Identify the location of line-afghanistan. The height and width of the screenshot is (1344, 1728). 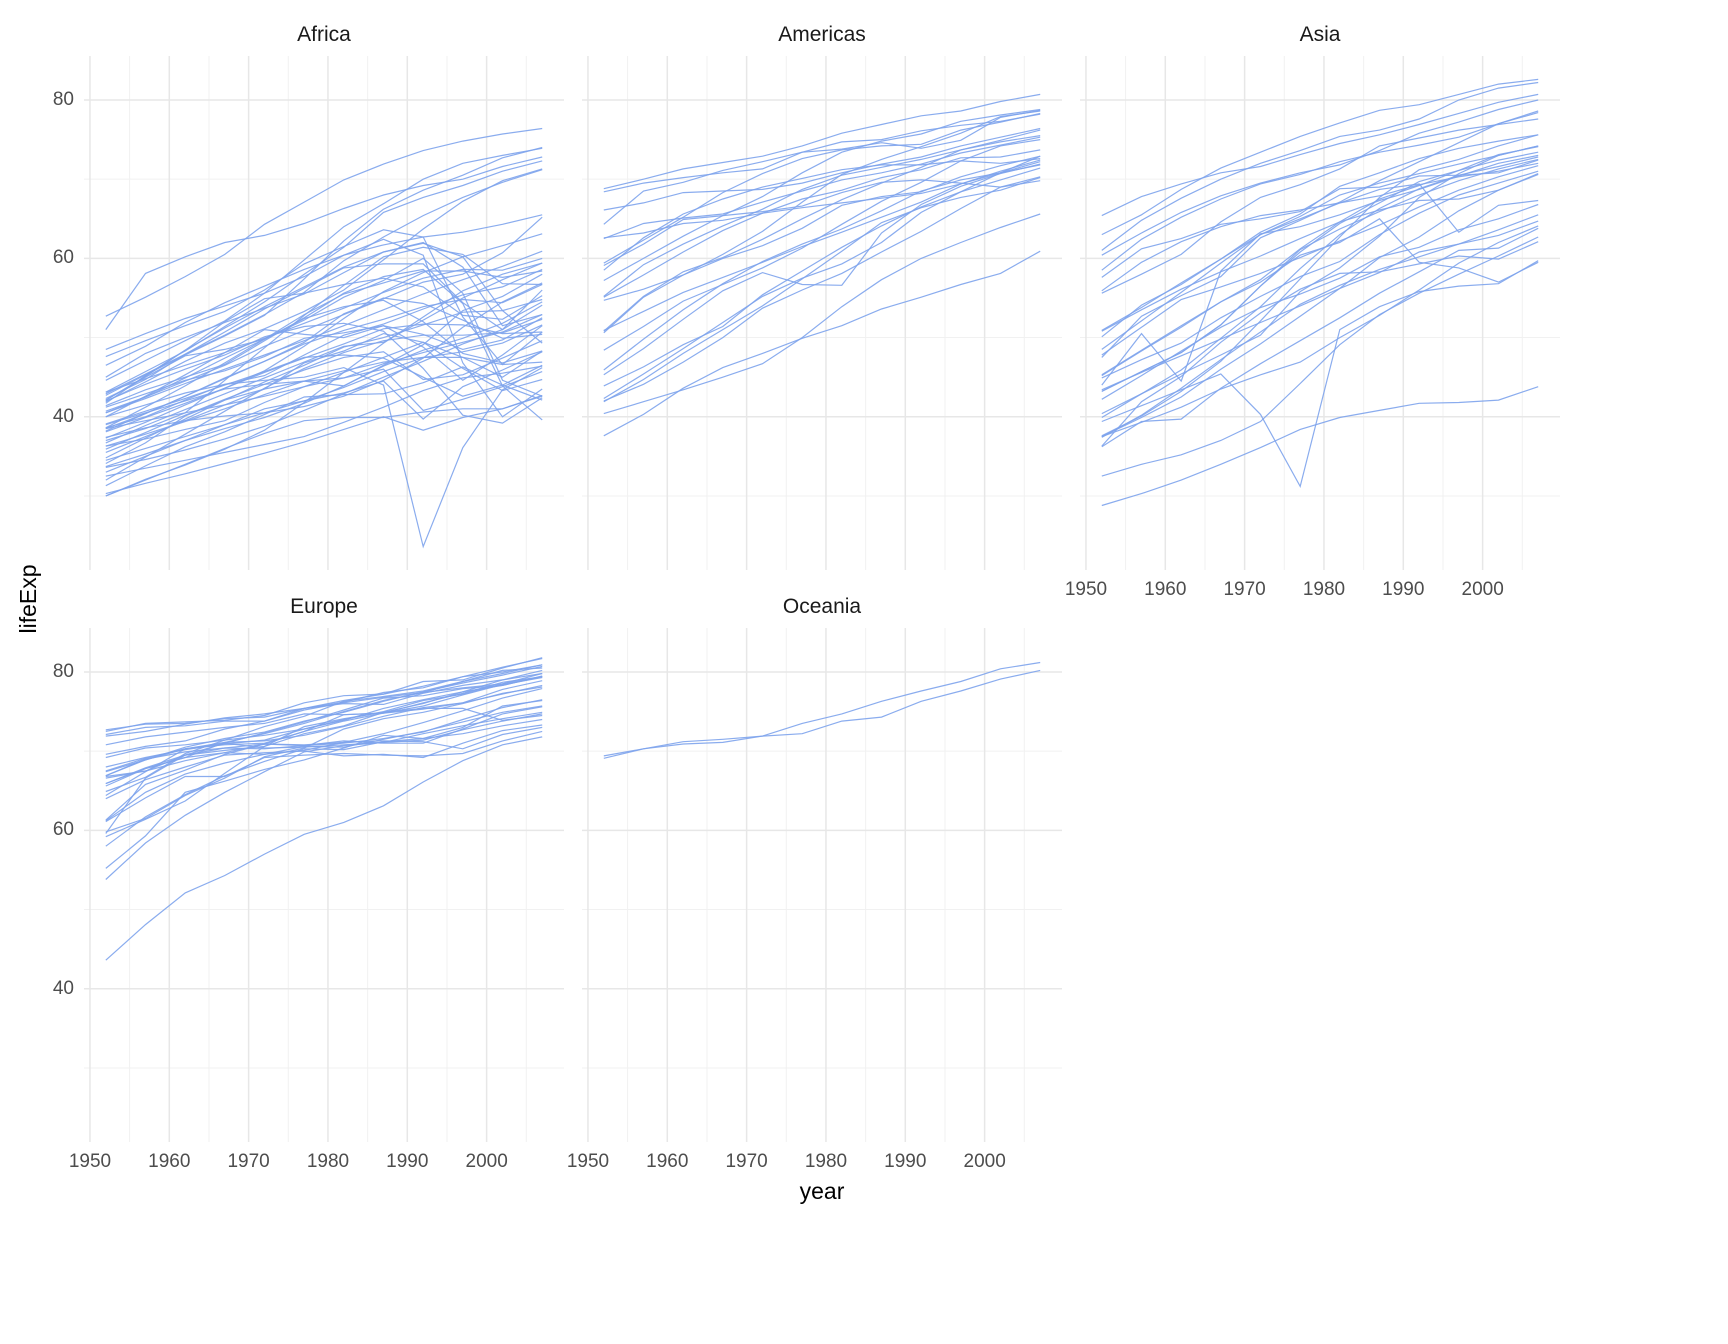
(1320, 446).